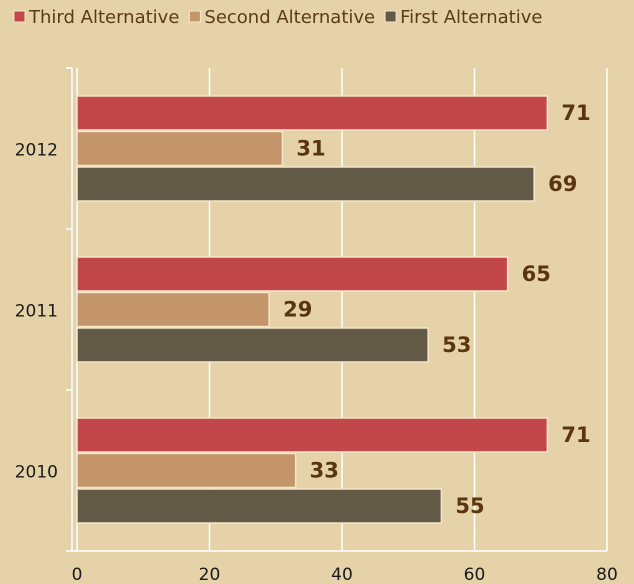 The width and height of the screenshot is (634, 584). Describe the element at coordinates (469, 506) in the screenshot. I see `value-label: 55` at that location.